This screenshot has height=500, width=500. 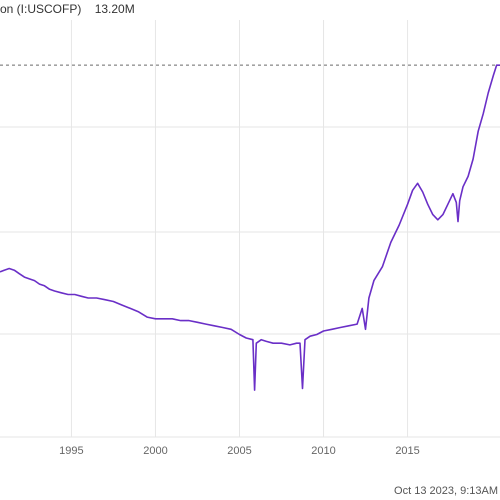 I want to click on chart-timestamp: Oct 13 2023, 9:13AM, so click(x=446, y=491).